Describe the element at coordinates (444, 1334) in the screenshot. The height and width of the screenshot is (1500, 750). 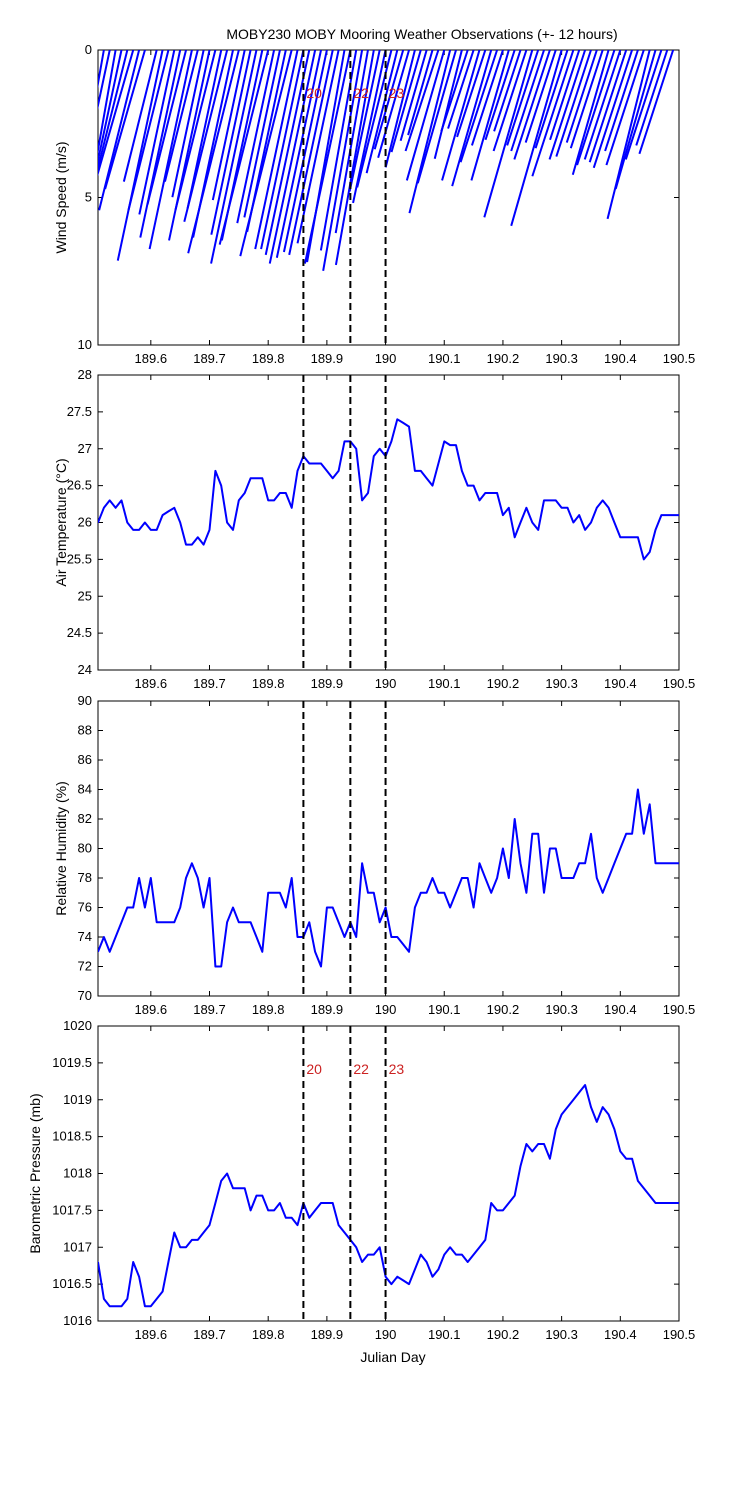
I see `x-tick-label: 190.1` at that location.